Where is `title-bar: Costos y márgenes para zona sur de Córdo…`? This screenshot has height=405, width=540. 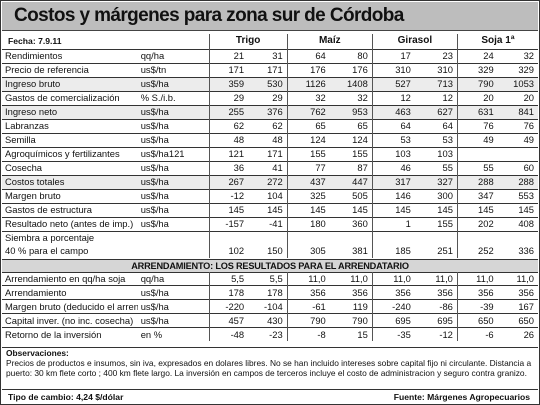
title-bar: Costos y márgenes para zona sur de Córdo… is located at coordinates (270, 16).